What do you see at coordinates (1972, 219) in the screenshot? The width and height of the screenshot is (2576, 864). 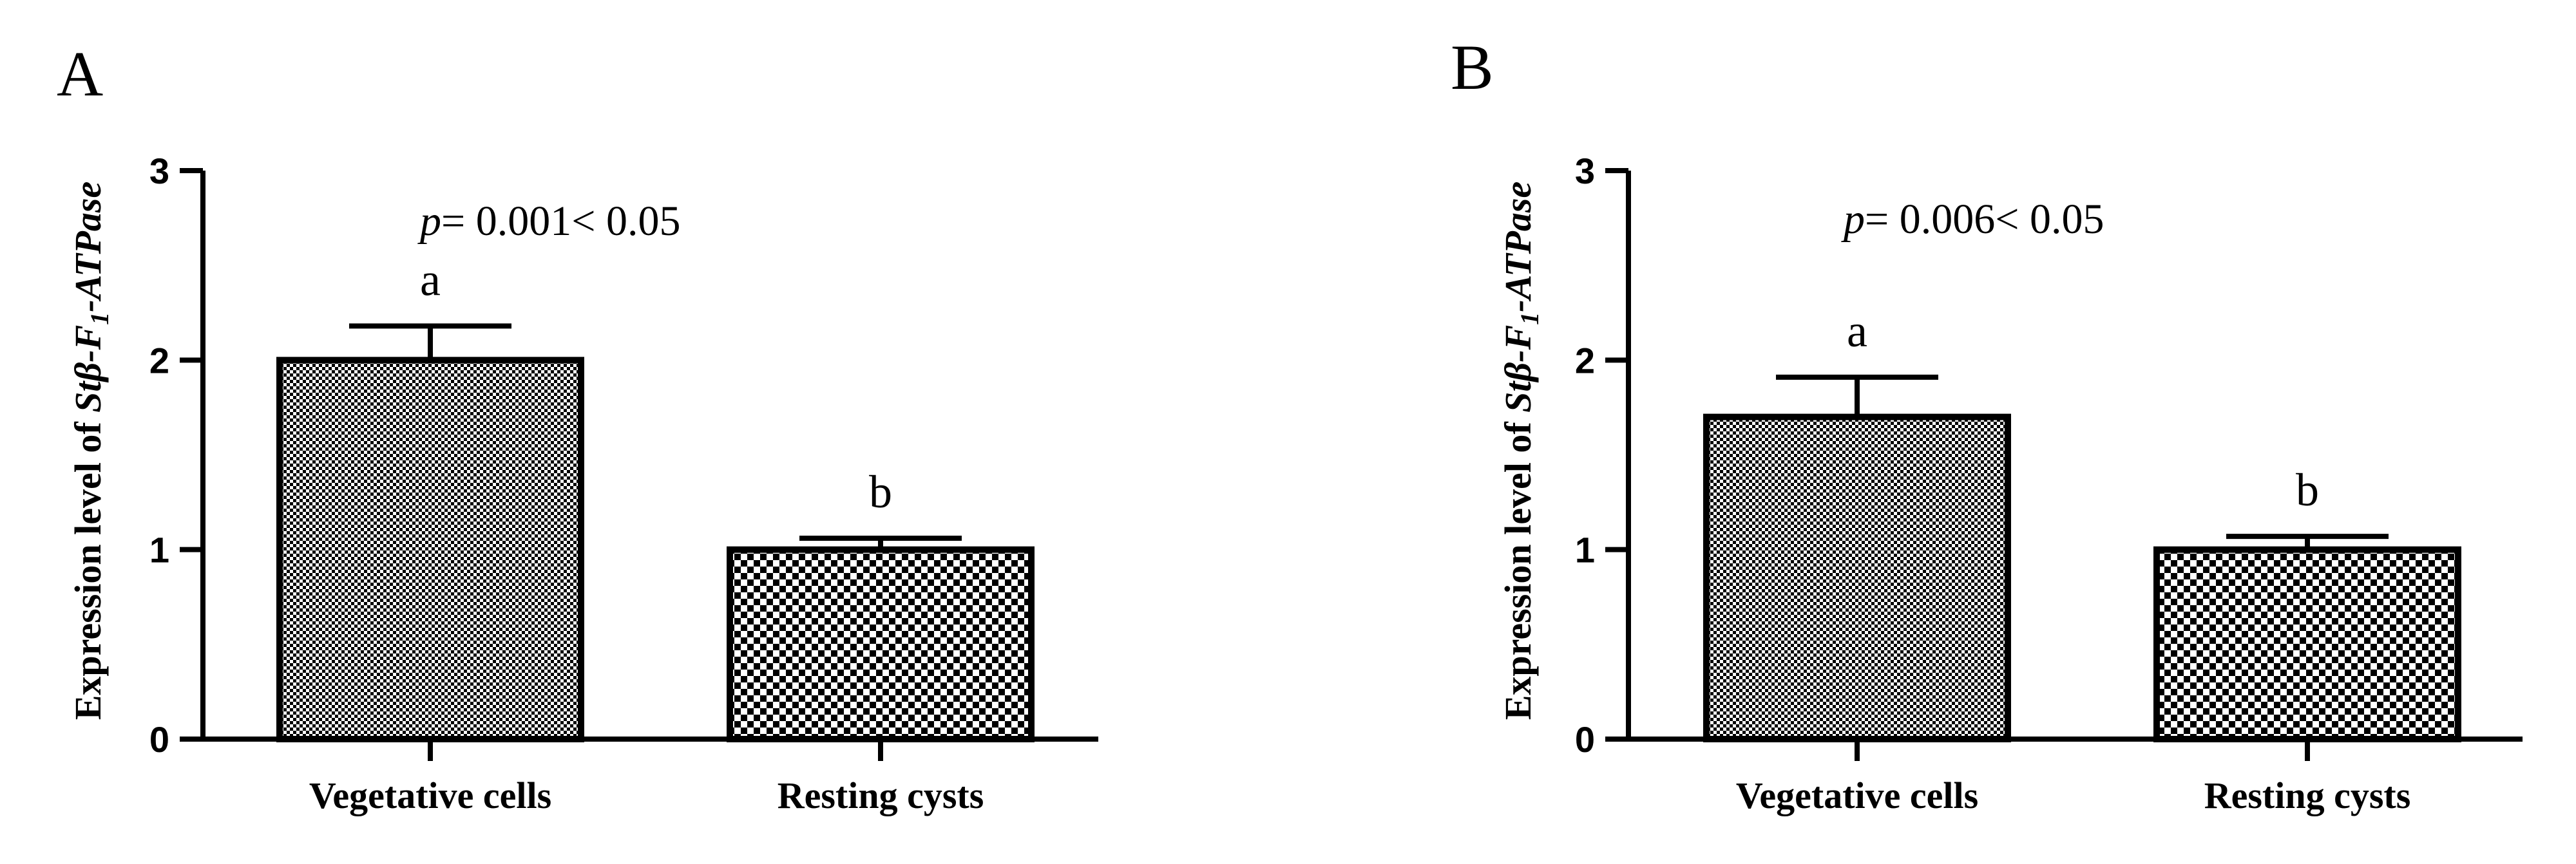 I see `p-value-annotation: p= 0.006< 0.05` at bounding box center [1972, 219].